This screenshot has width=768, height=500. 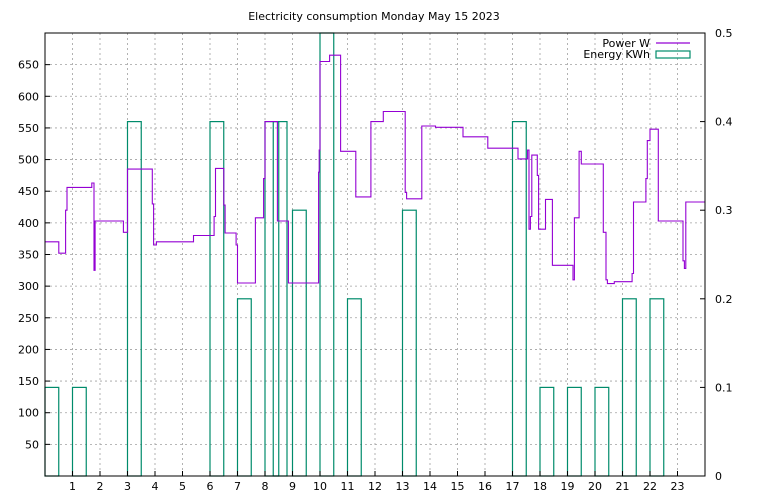 I want to click on x-tick-label: 16, so click(x=485, y=486).